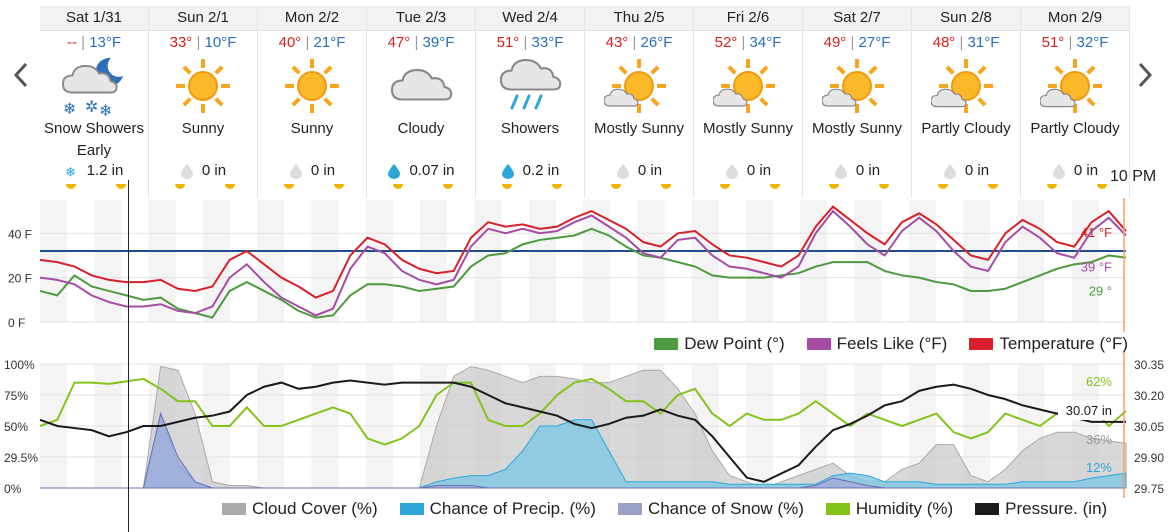  Describe the element at coordinates (312, 18) in the screenshot. I see `day-date: Mon 2/2` at that location.